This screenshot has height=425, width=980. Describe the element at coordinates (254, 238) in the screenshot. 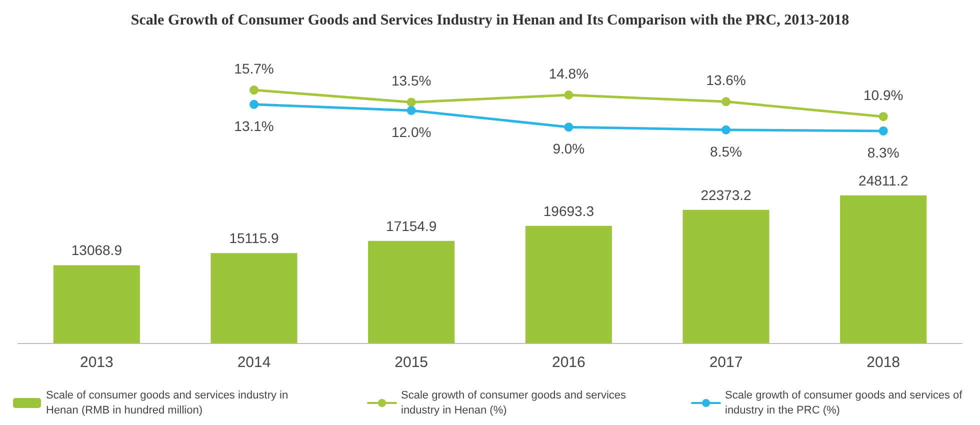

I see `data-label: 15115.9` at that location.